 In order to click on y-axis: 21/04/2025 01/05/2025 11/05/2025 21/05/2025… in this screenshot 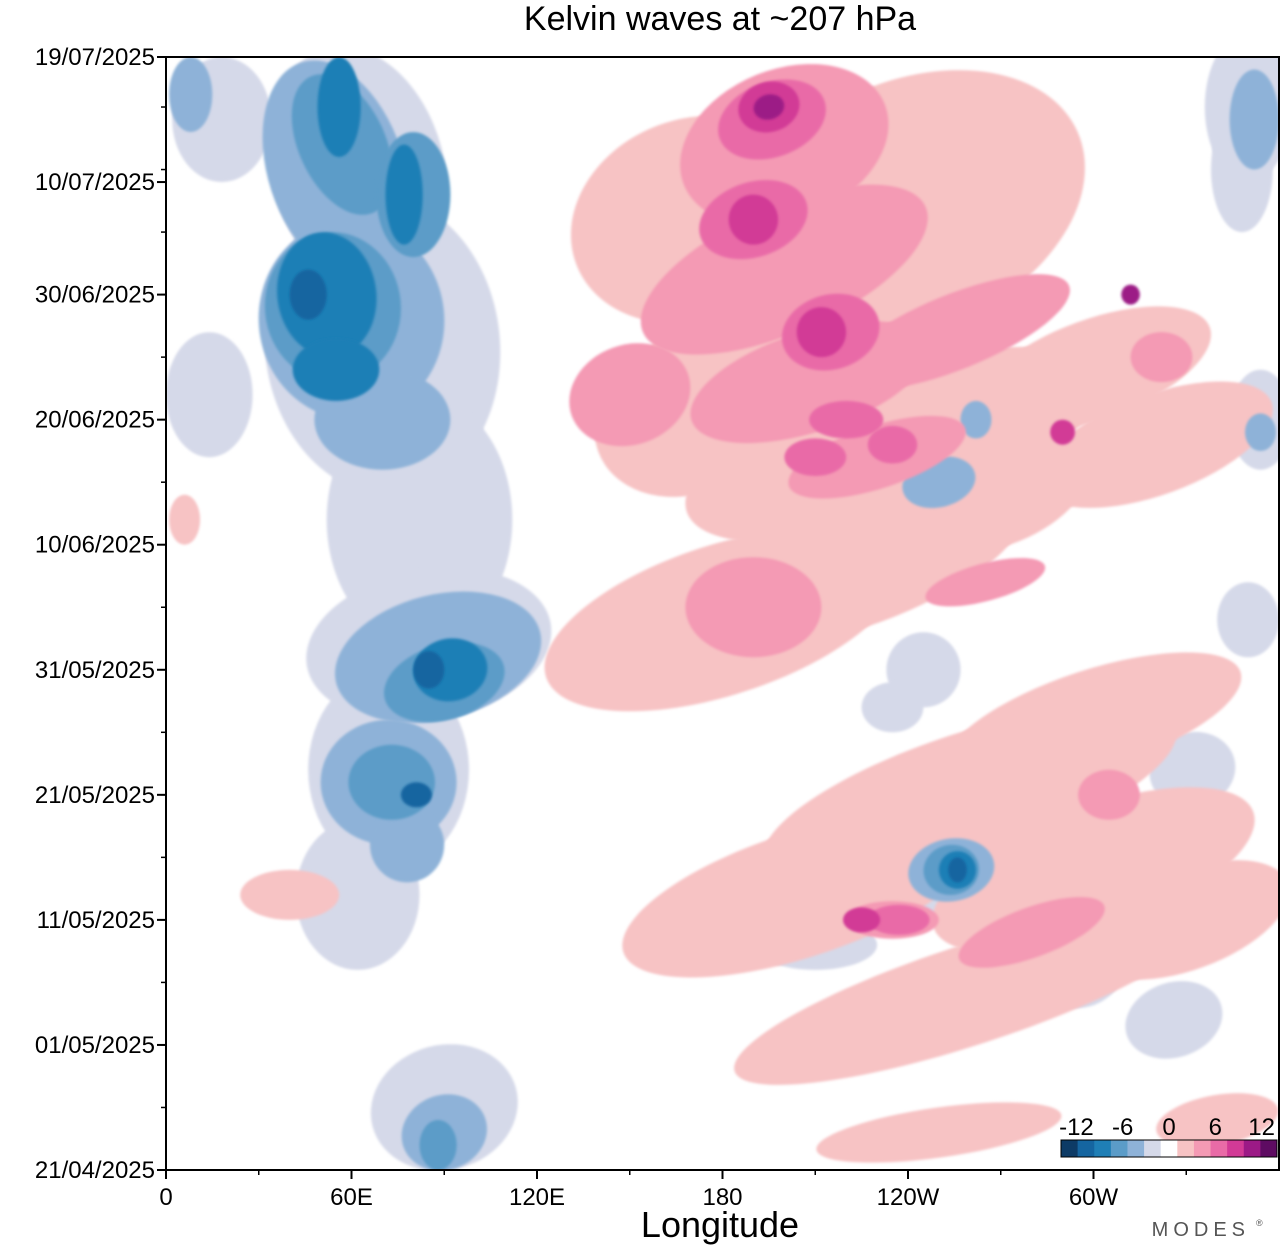, I will do `click(100, 614)`.